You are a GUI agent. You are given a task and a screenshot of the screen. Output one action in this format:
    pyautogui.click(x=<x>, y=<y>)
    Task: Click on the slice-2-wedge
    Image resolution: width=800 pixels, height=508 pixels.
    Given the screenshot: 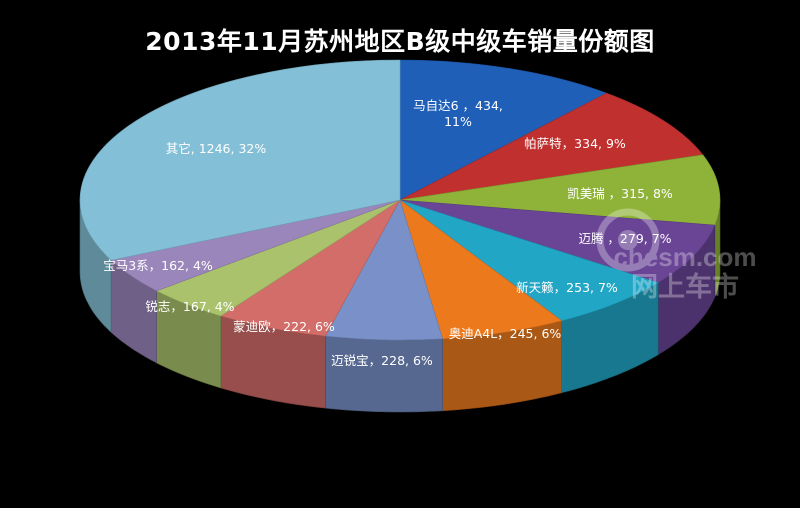 What is the action you would take?
    pyautogui.click(x=560, y=190)
    